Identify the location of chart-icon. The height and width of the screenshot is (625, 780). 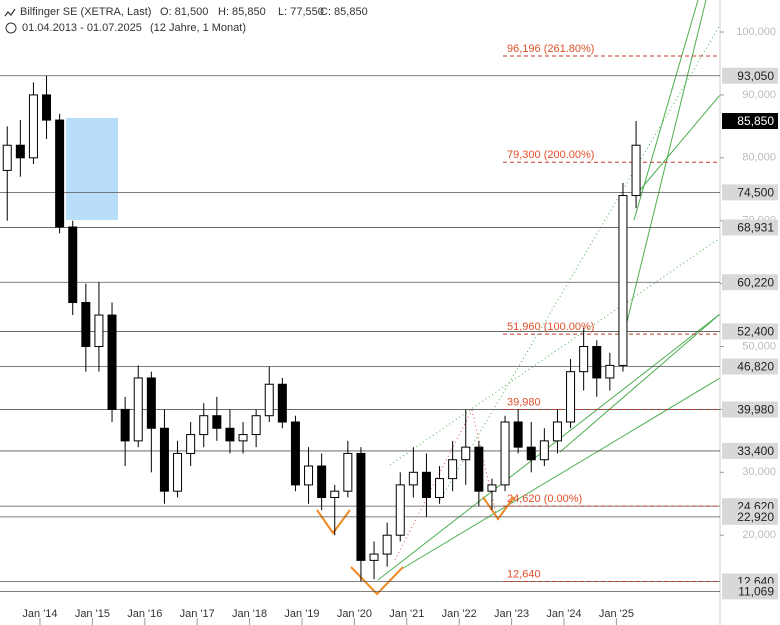
(10, 12).